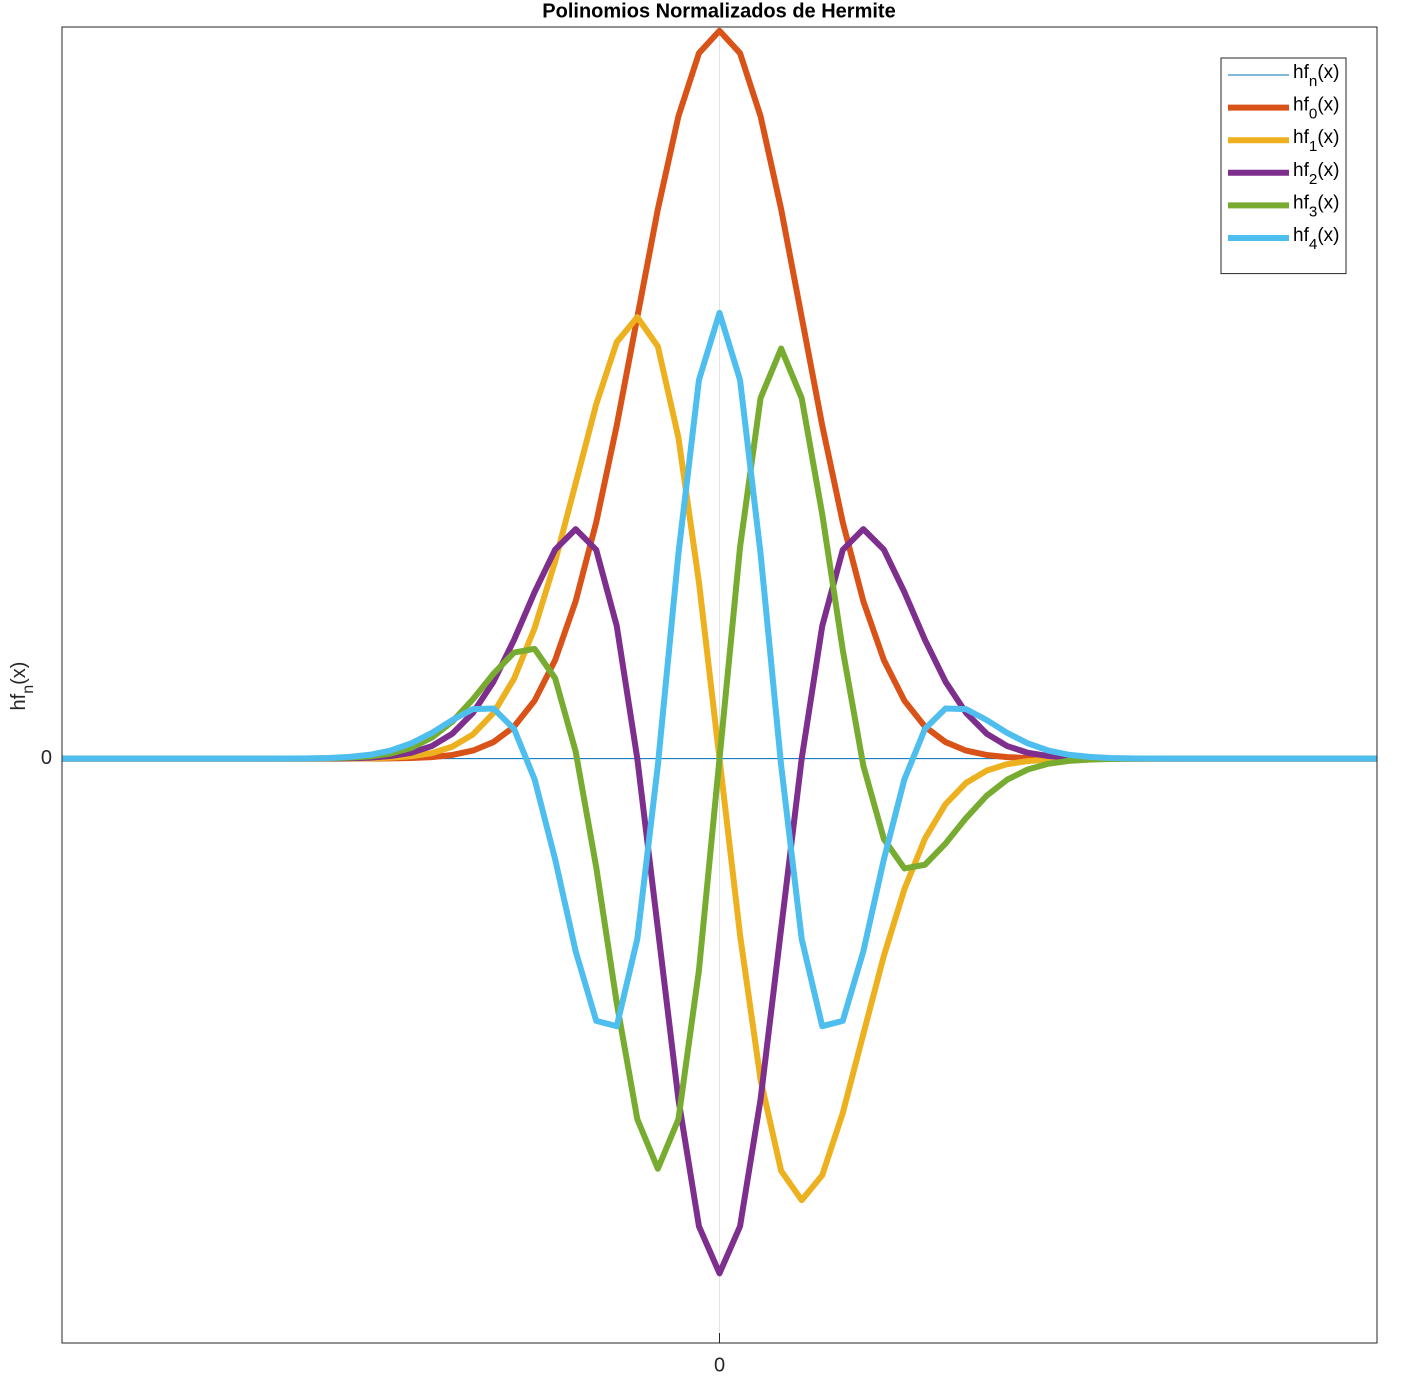  Describe the element at coordinates (1316, 109) in the screenshot. I see `legend-label: hf0(x)` at that location.